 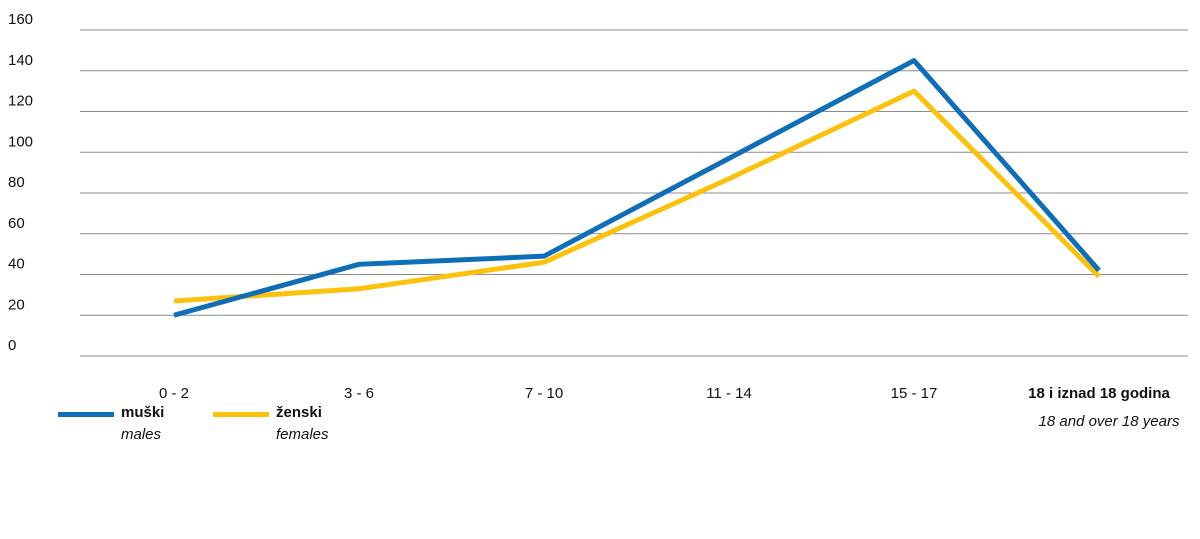 I want to click on y-tick-label: 100, so click(x=20, y=141).